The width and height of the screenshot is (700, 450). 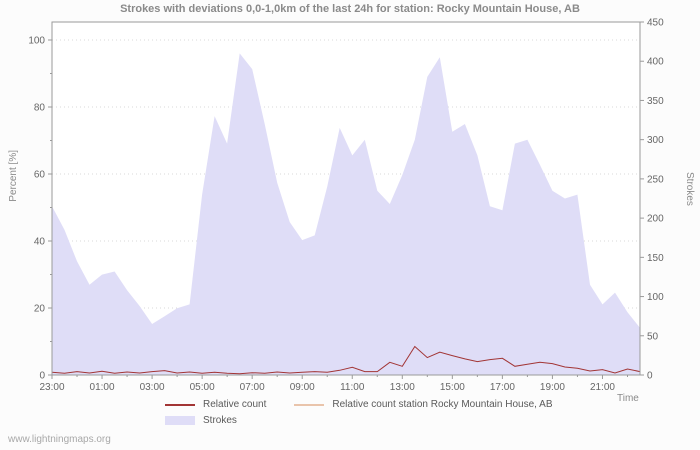 I want to click on svg-text: 80, so click(x=40, y=108).